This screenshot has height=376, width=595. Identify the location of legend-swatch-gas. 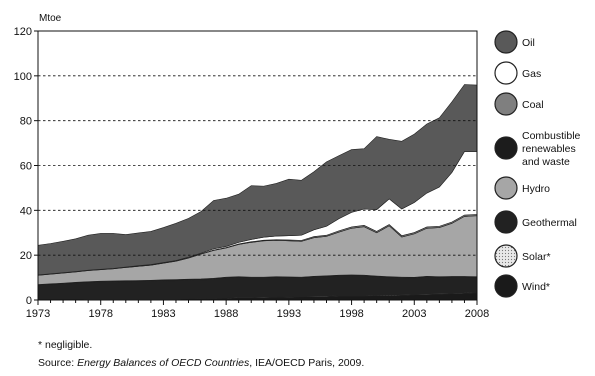
(506, 73).